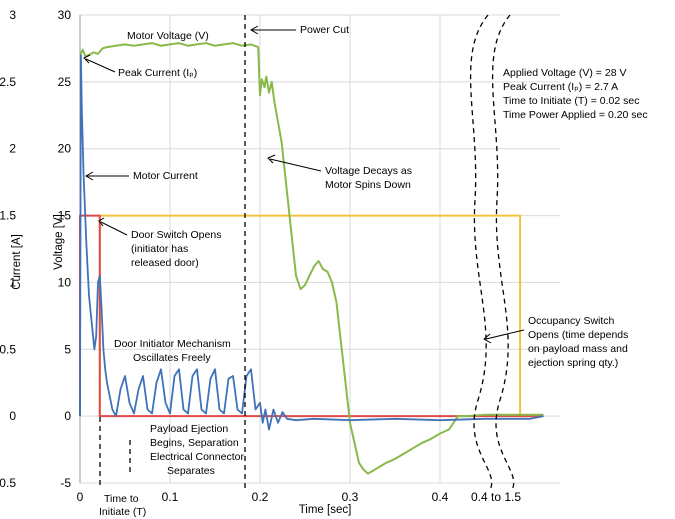  Describe the element at coordinates (8, 349) in the screenshot. I see `y-current-tick-label: 0.5` at that location.